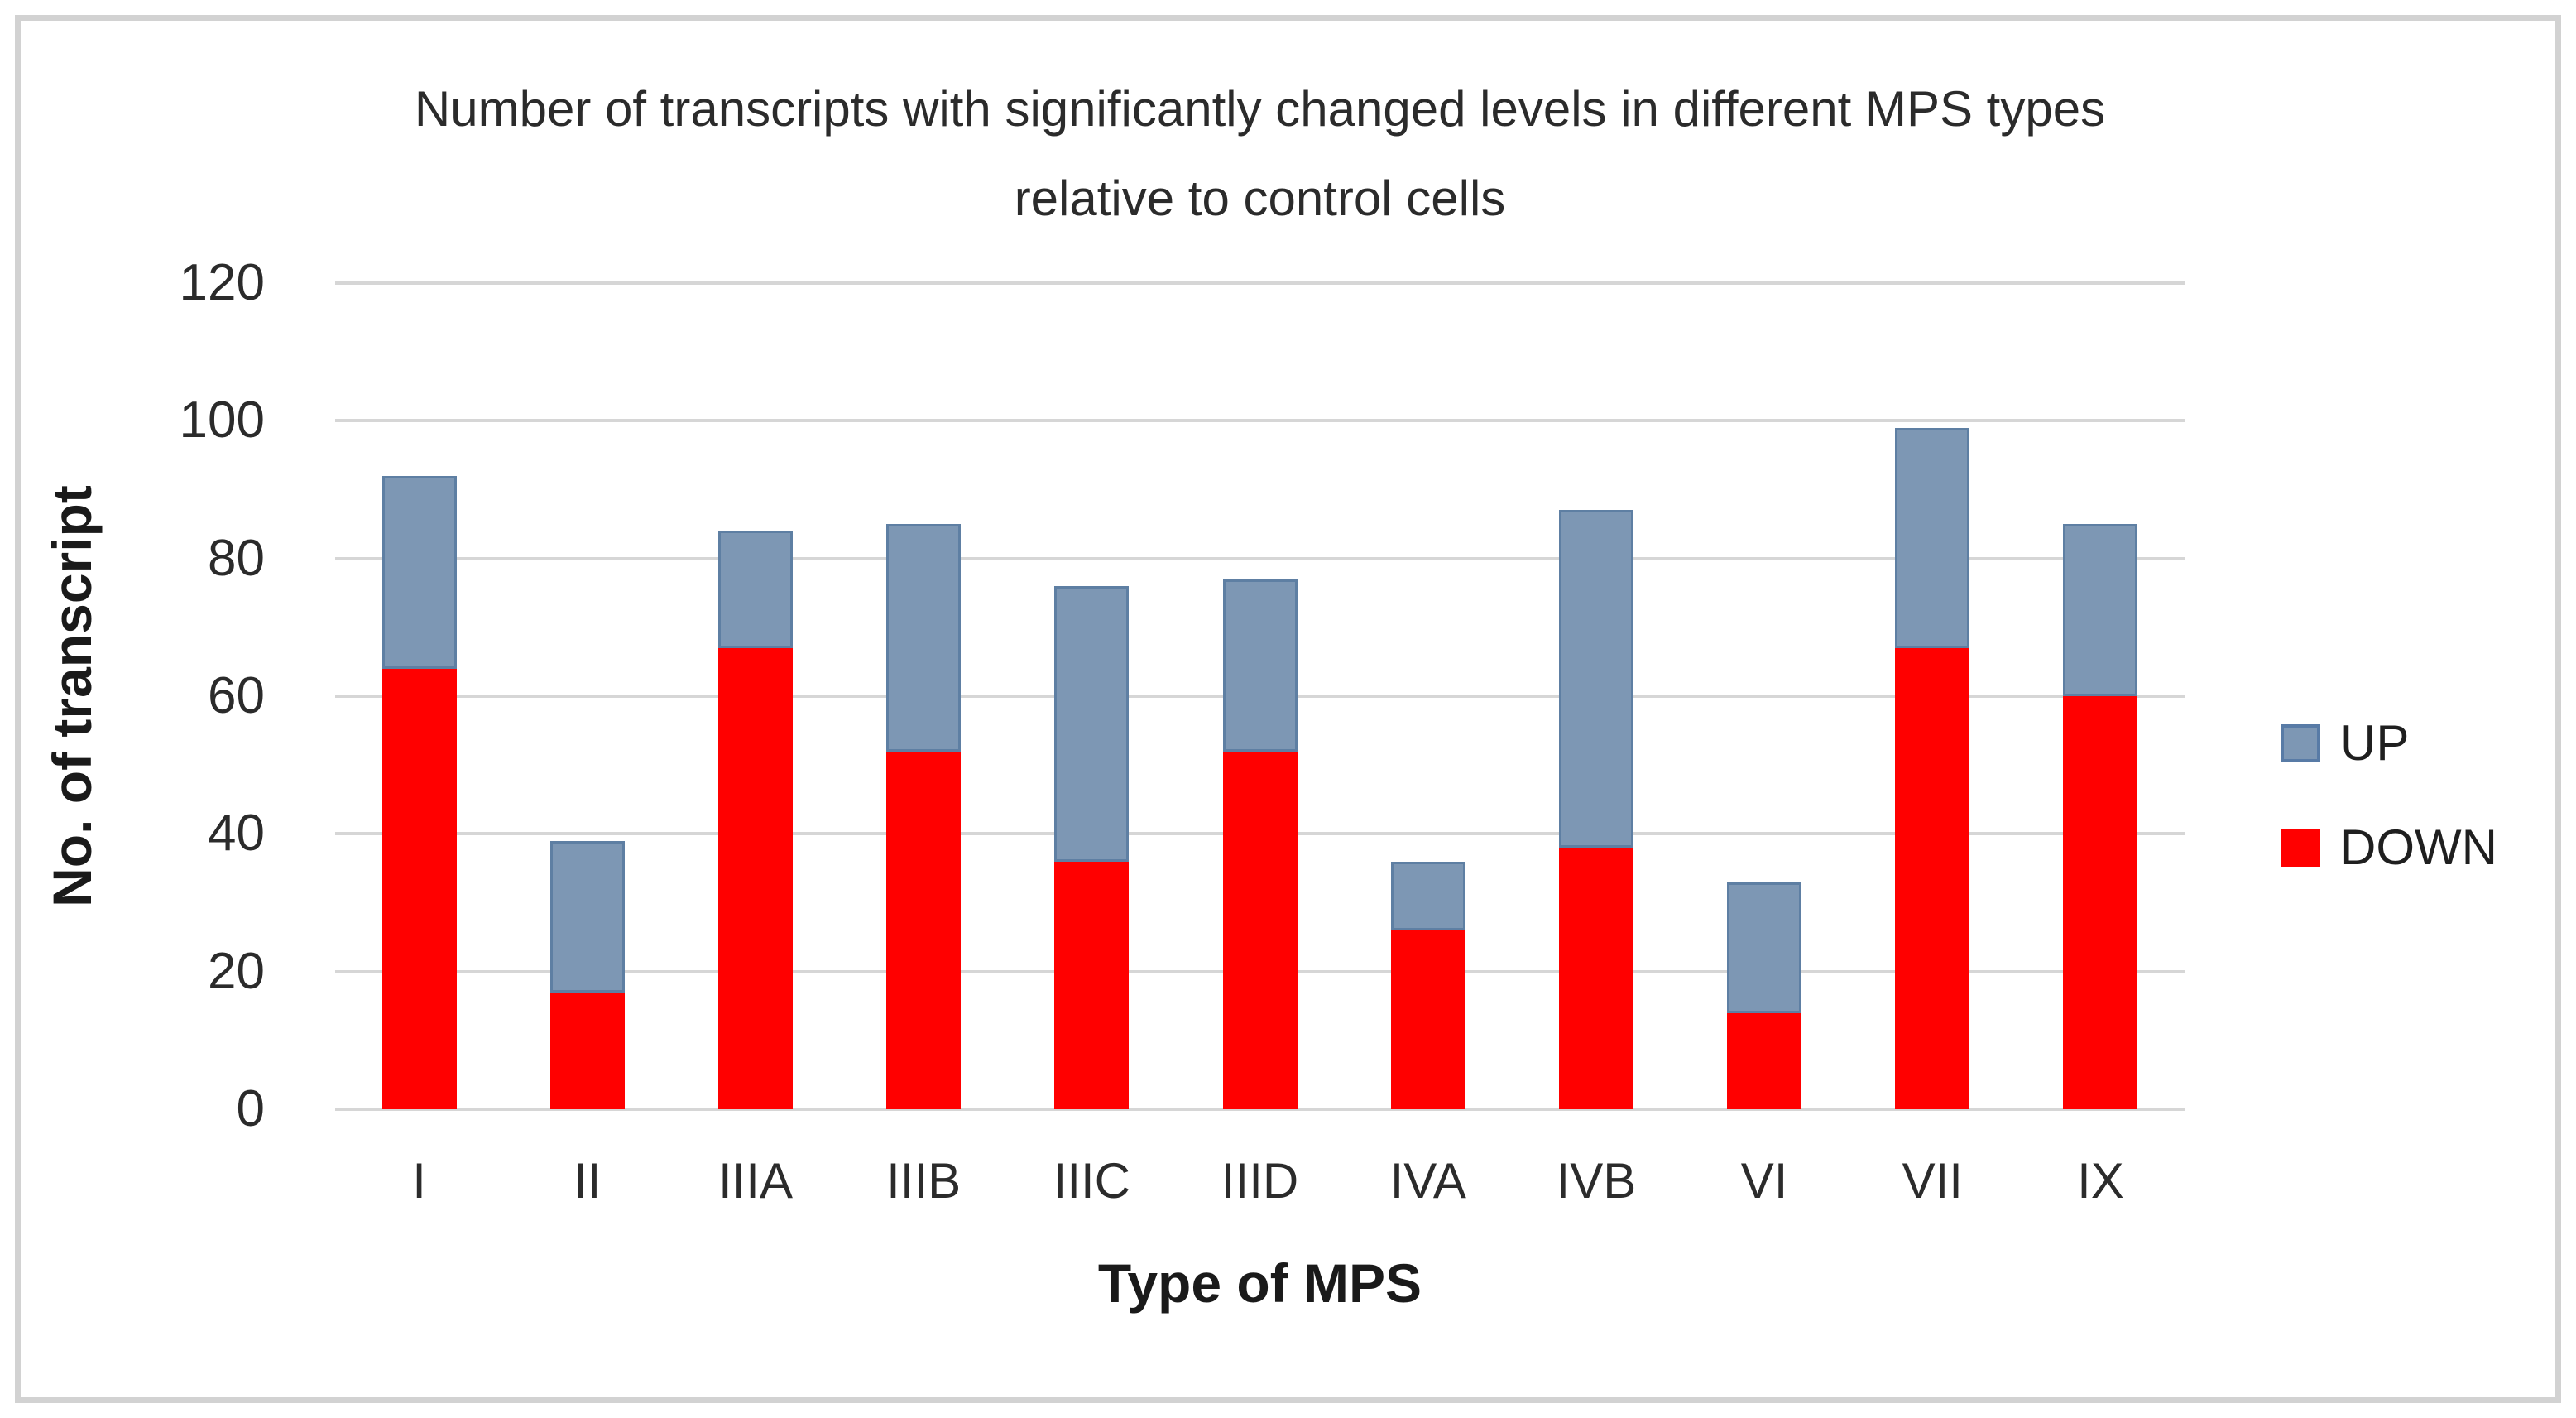 The width and height of the screenshot is (2576, 1418). I want to click on legend-item-down: DOWN, so click(2389, 847).